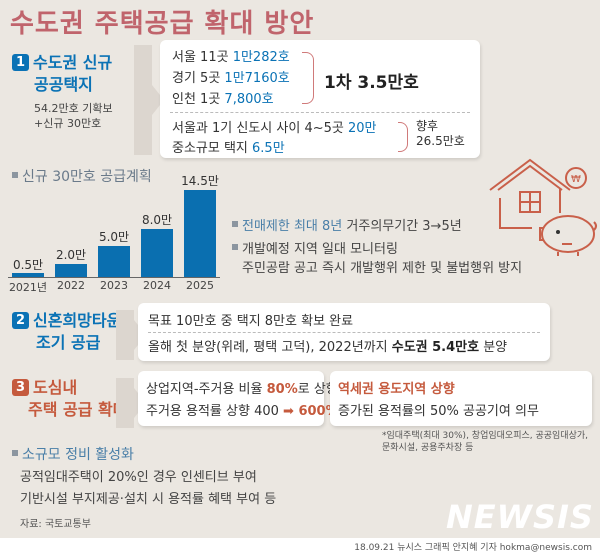 The height and width of the screenshot is (555, 600). I want to click on section3-heading-line1: 도심내, so click(55, 387).